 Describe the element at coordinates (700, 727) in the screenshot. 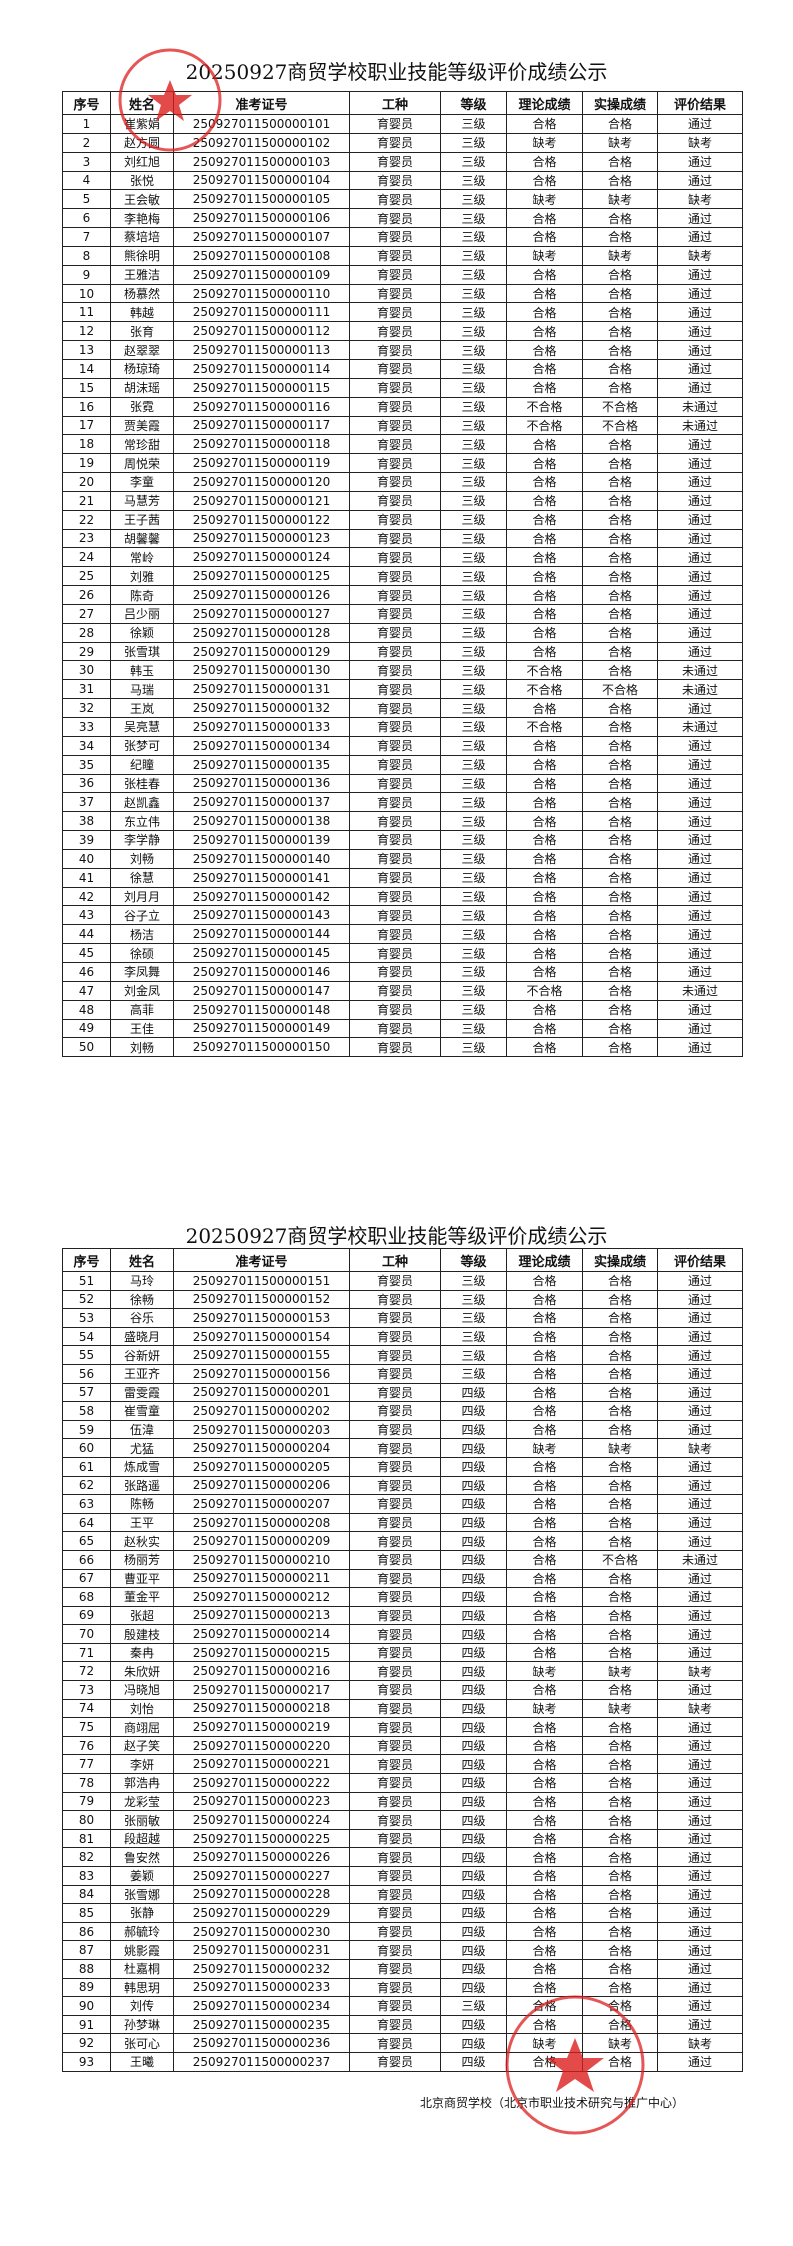

I see `cell: 未通过` at that location.